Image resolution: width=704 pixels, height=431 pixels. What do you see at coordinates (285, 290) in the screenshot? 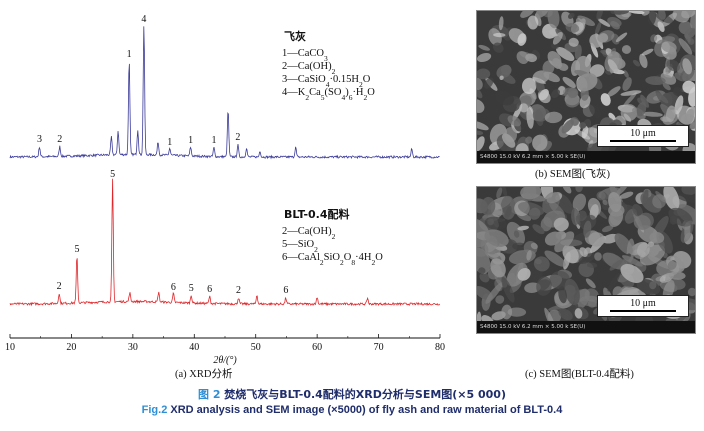
I see `peak-label: 6` at bounding box center [285, 290].